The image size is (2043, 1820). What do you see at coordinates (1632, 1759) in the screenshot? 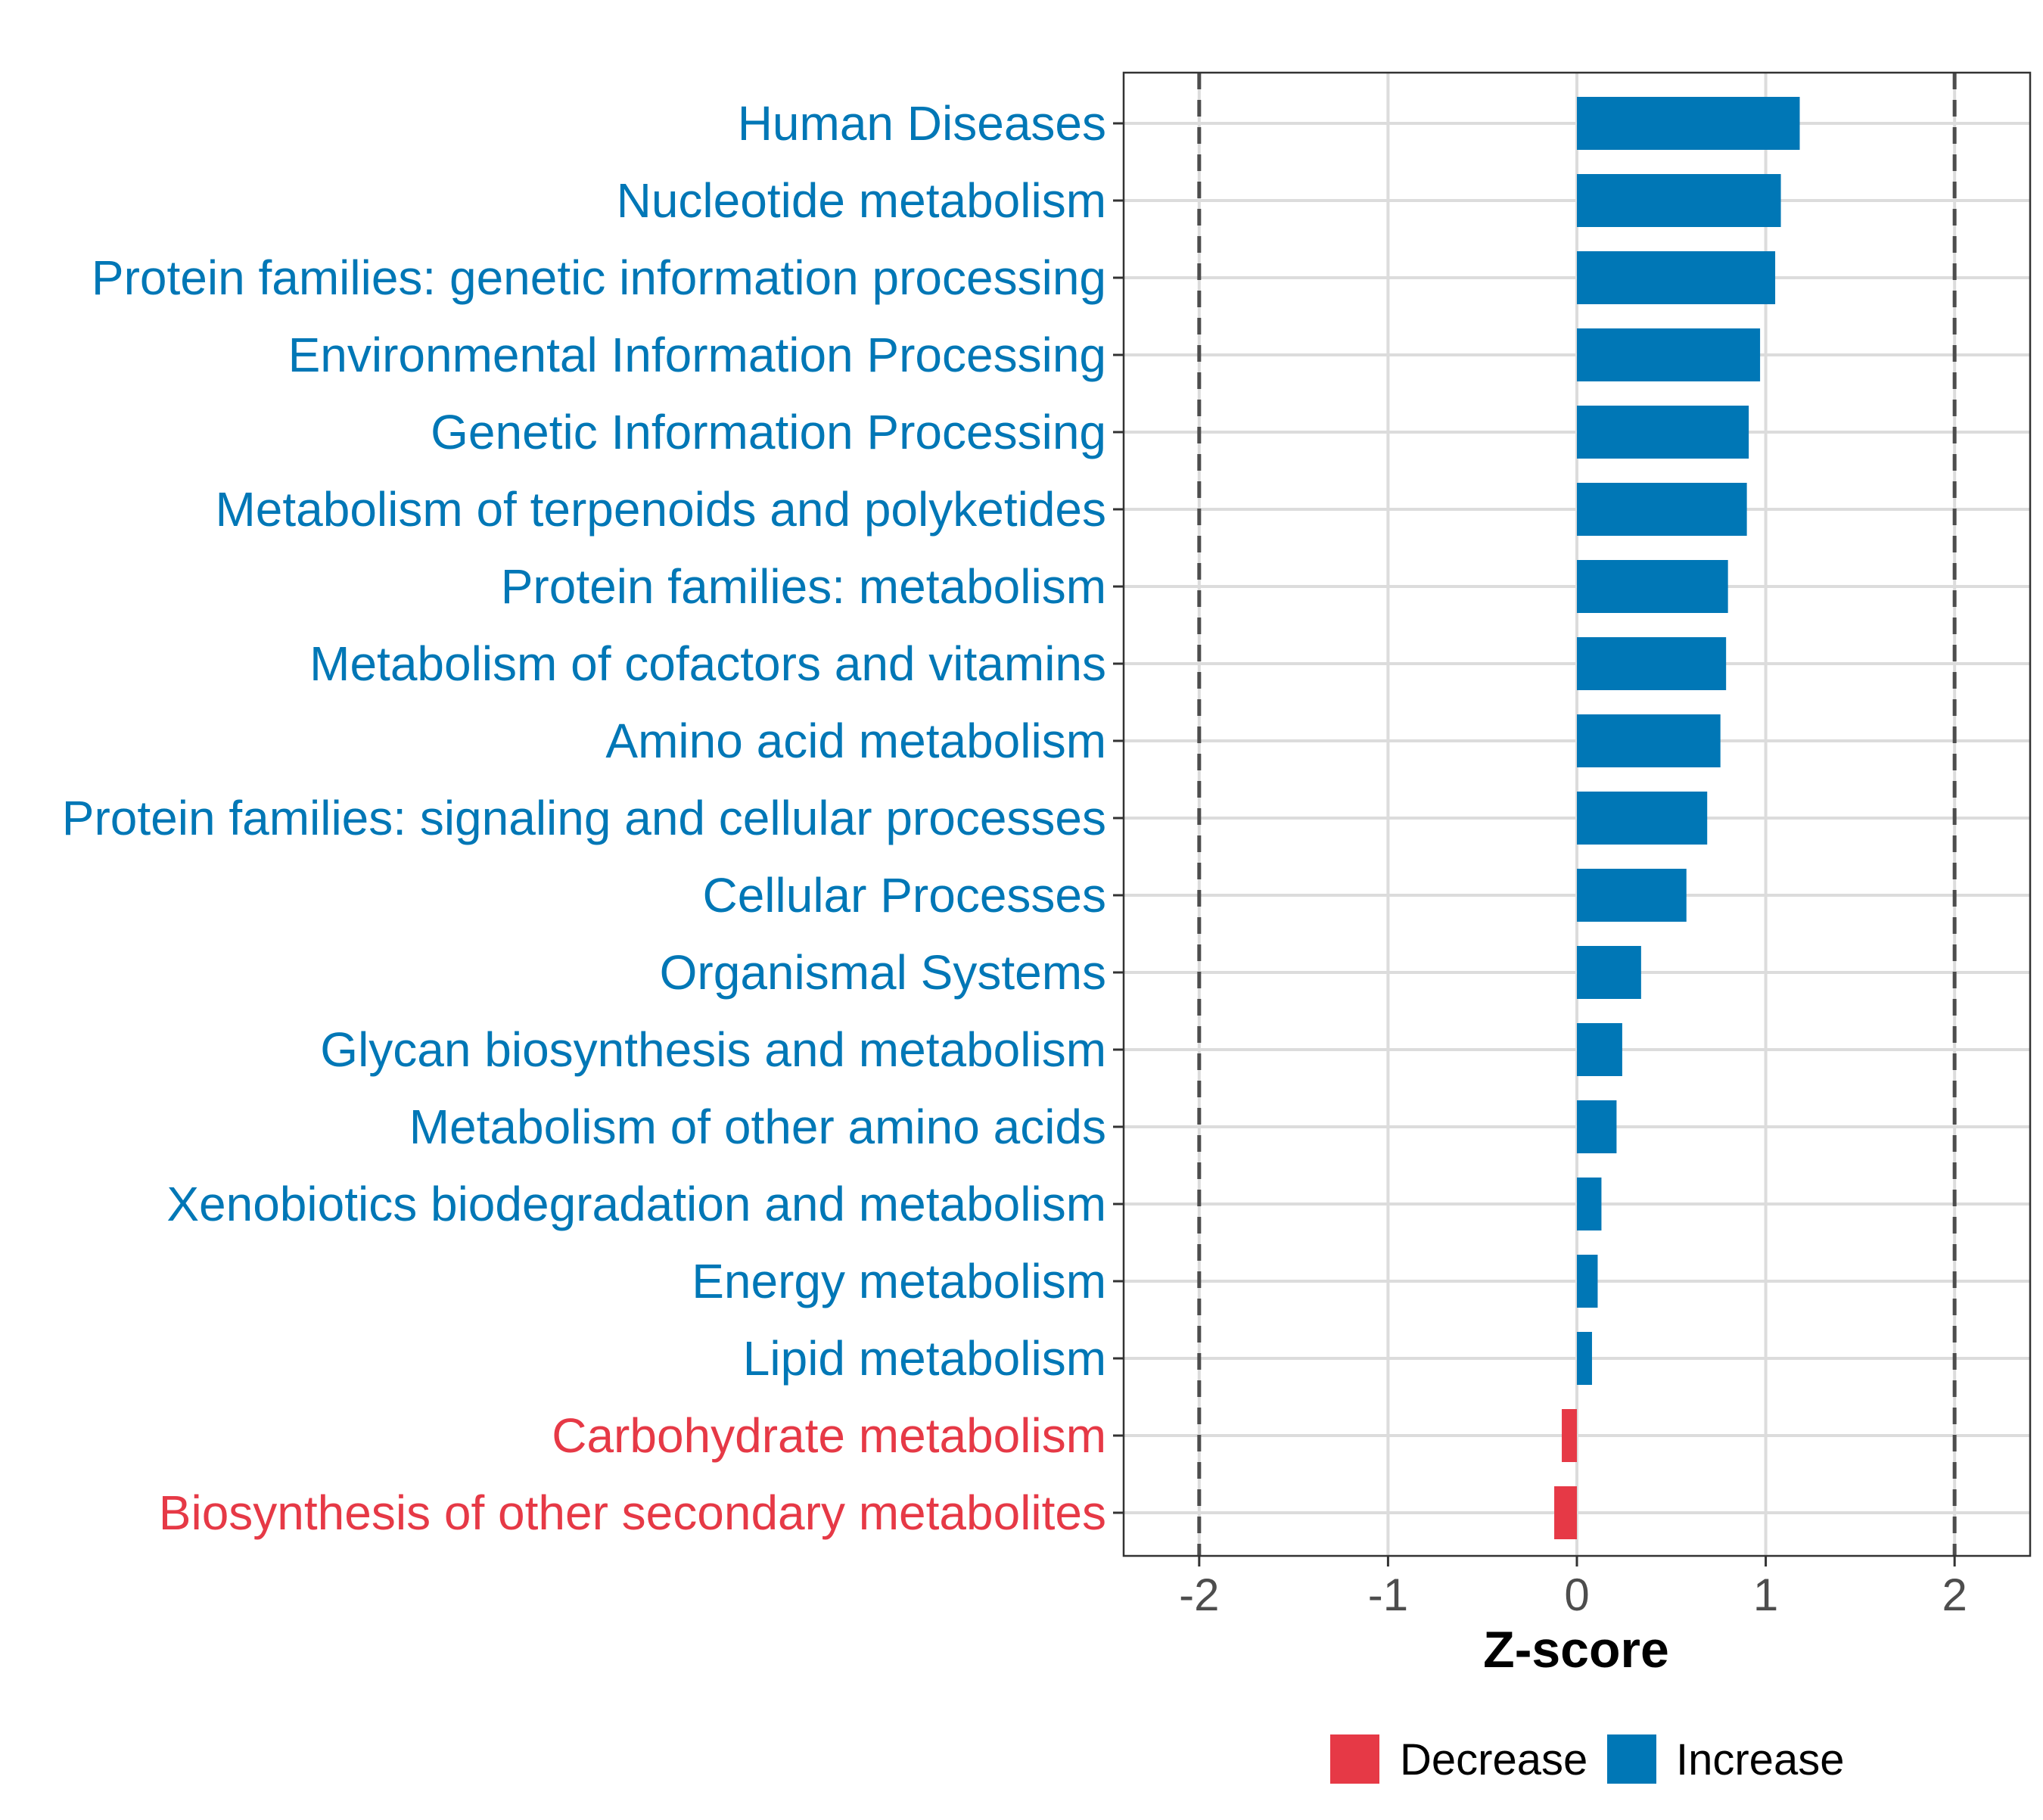
I see `legend-swatch-increase` at bounding box center [1632, 1759].